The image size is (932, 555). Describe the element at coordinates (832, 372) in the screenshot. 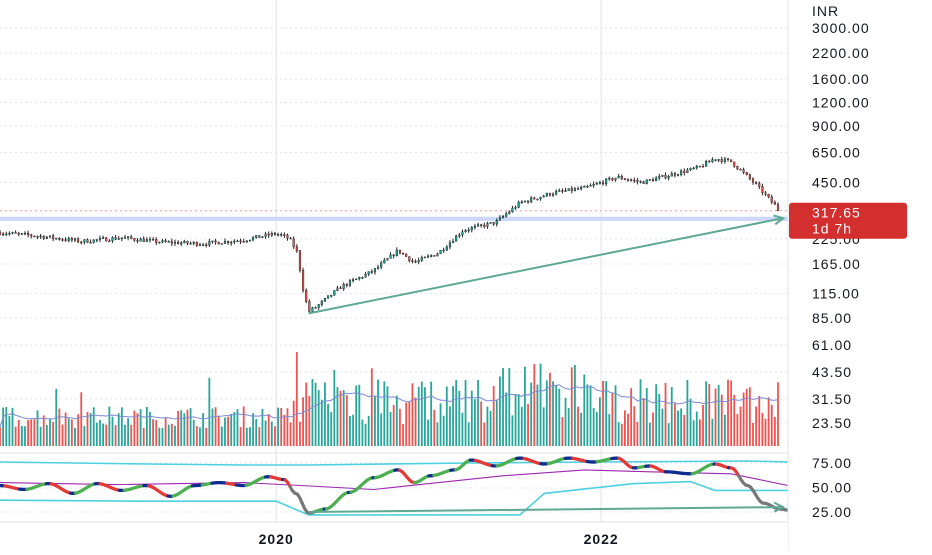

I see `volume-tick-label: 43.50` at that location.